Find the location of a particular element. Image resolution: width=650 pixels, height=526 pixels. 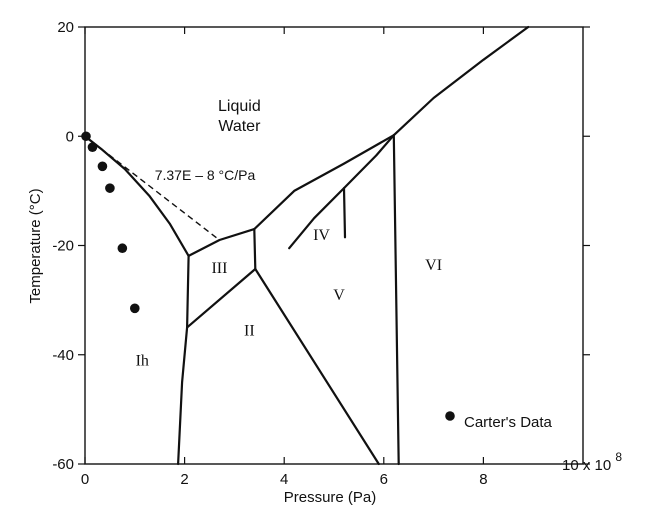

phase-label: Ih is located at coordinates (142, 361).